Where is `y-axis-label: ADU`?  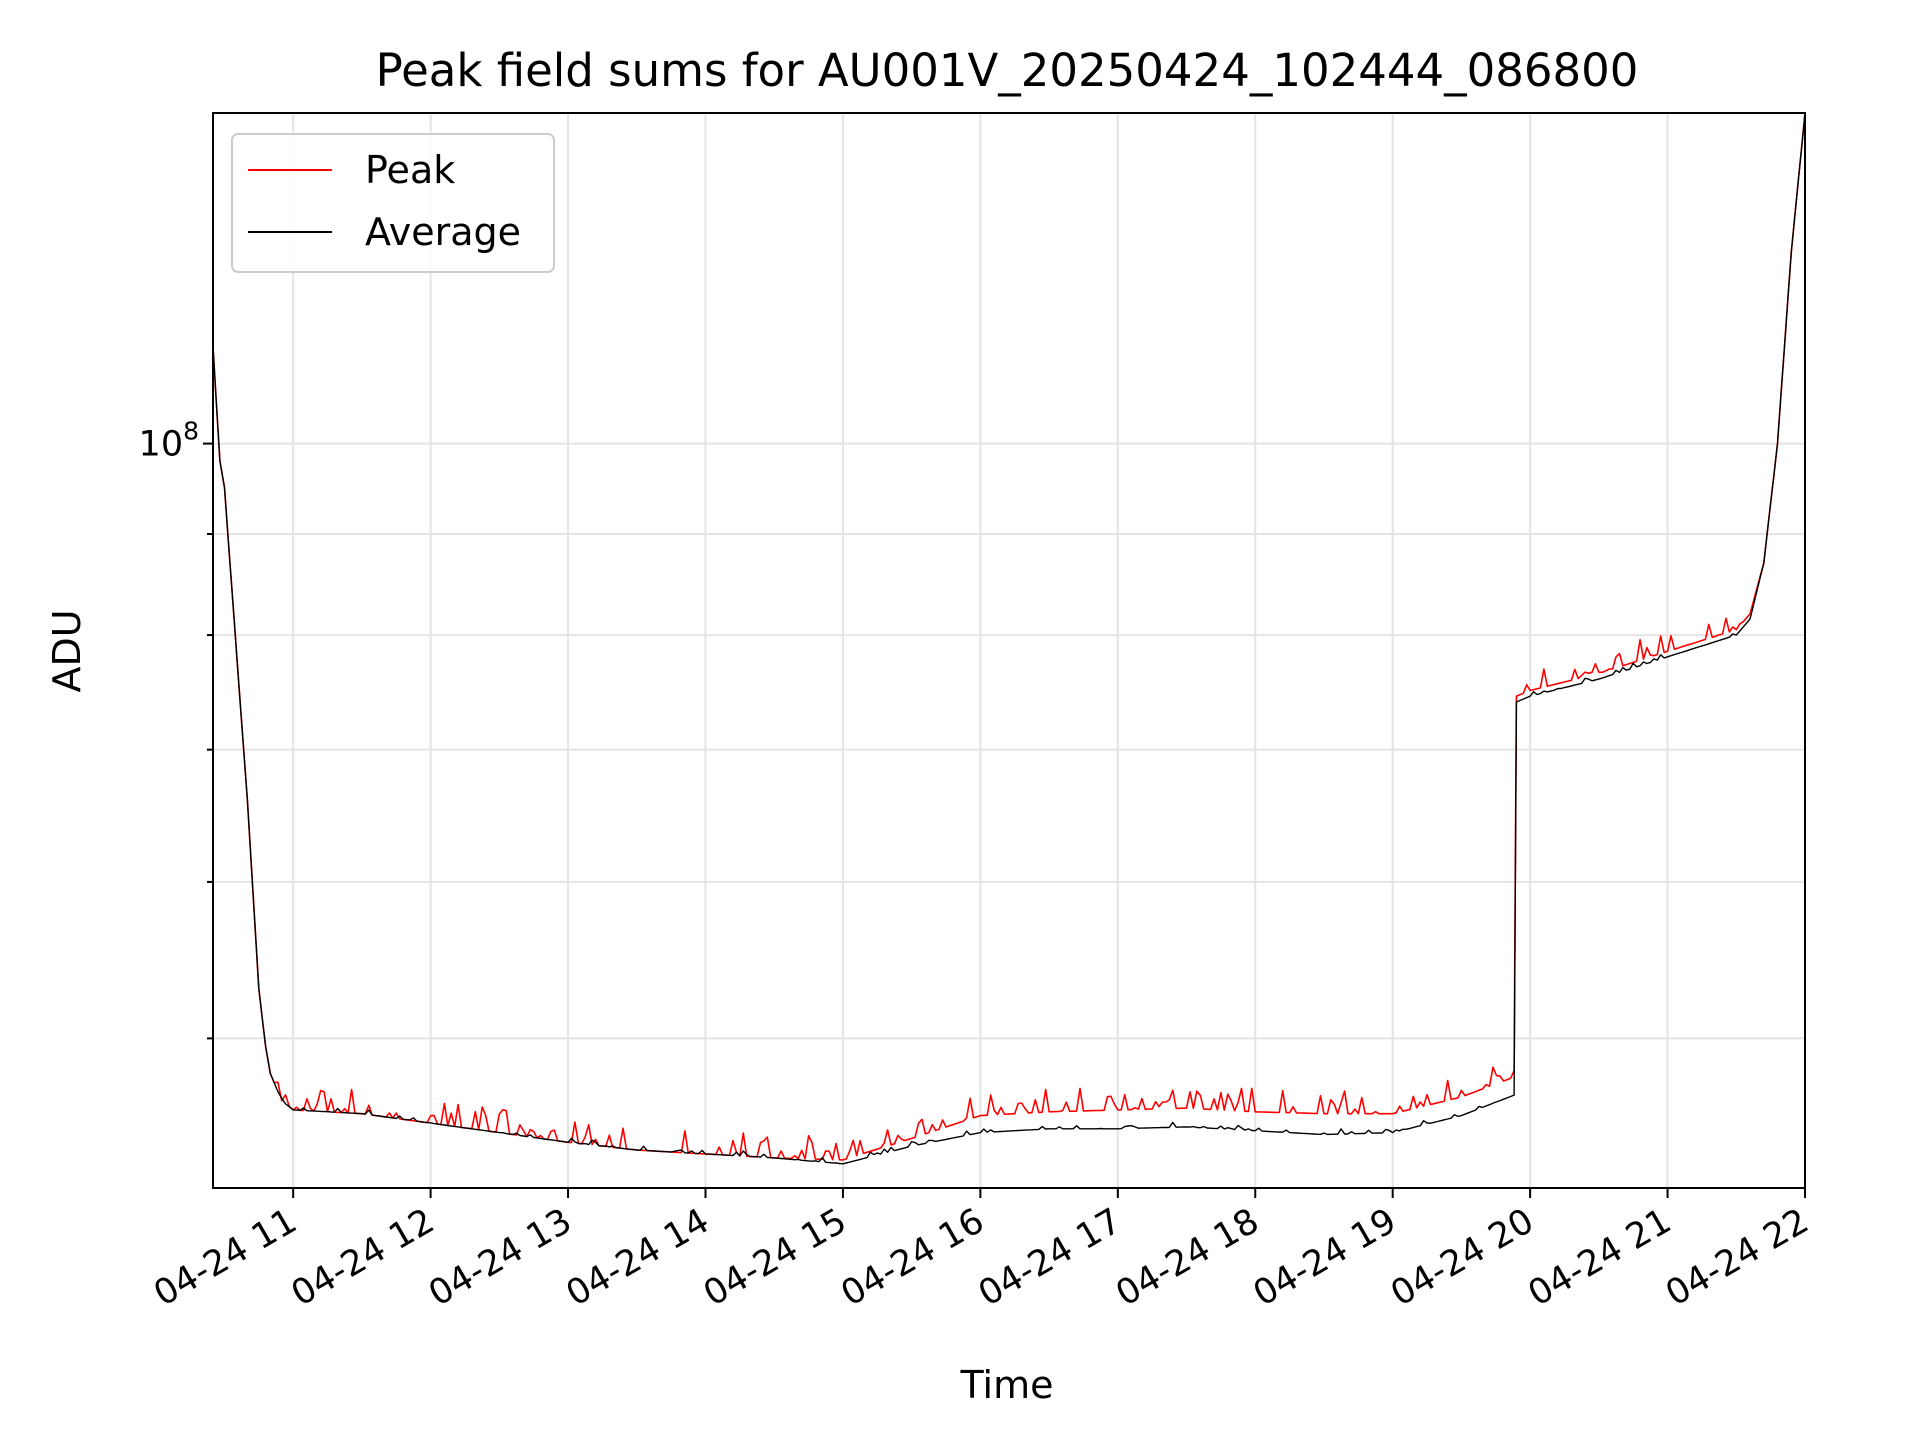 y-axis-label: ADU is located at coordinates (67, 650).